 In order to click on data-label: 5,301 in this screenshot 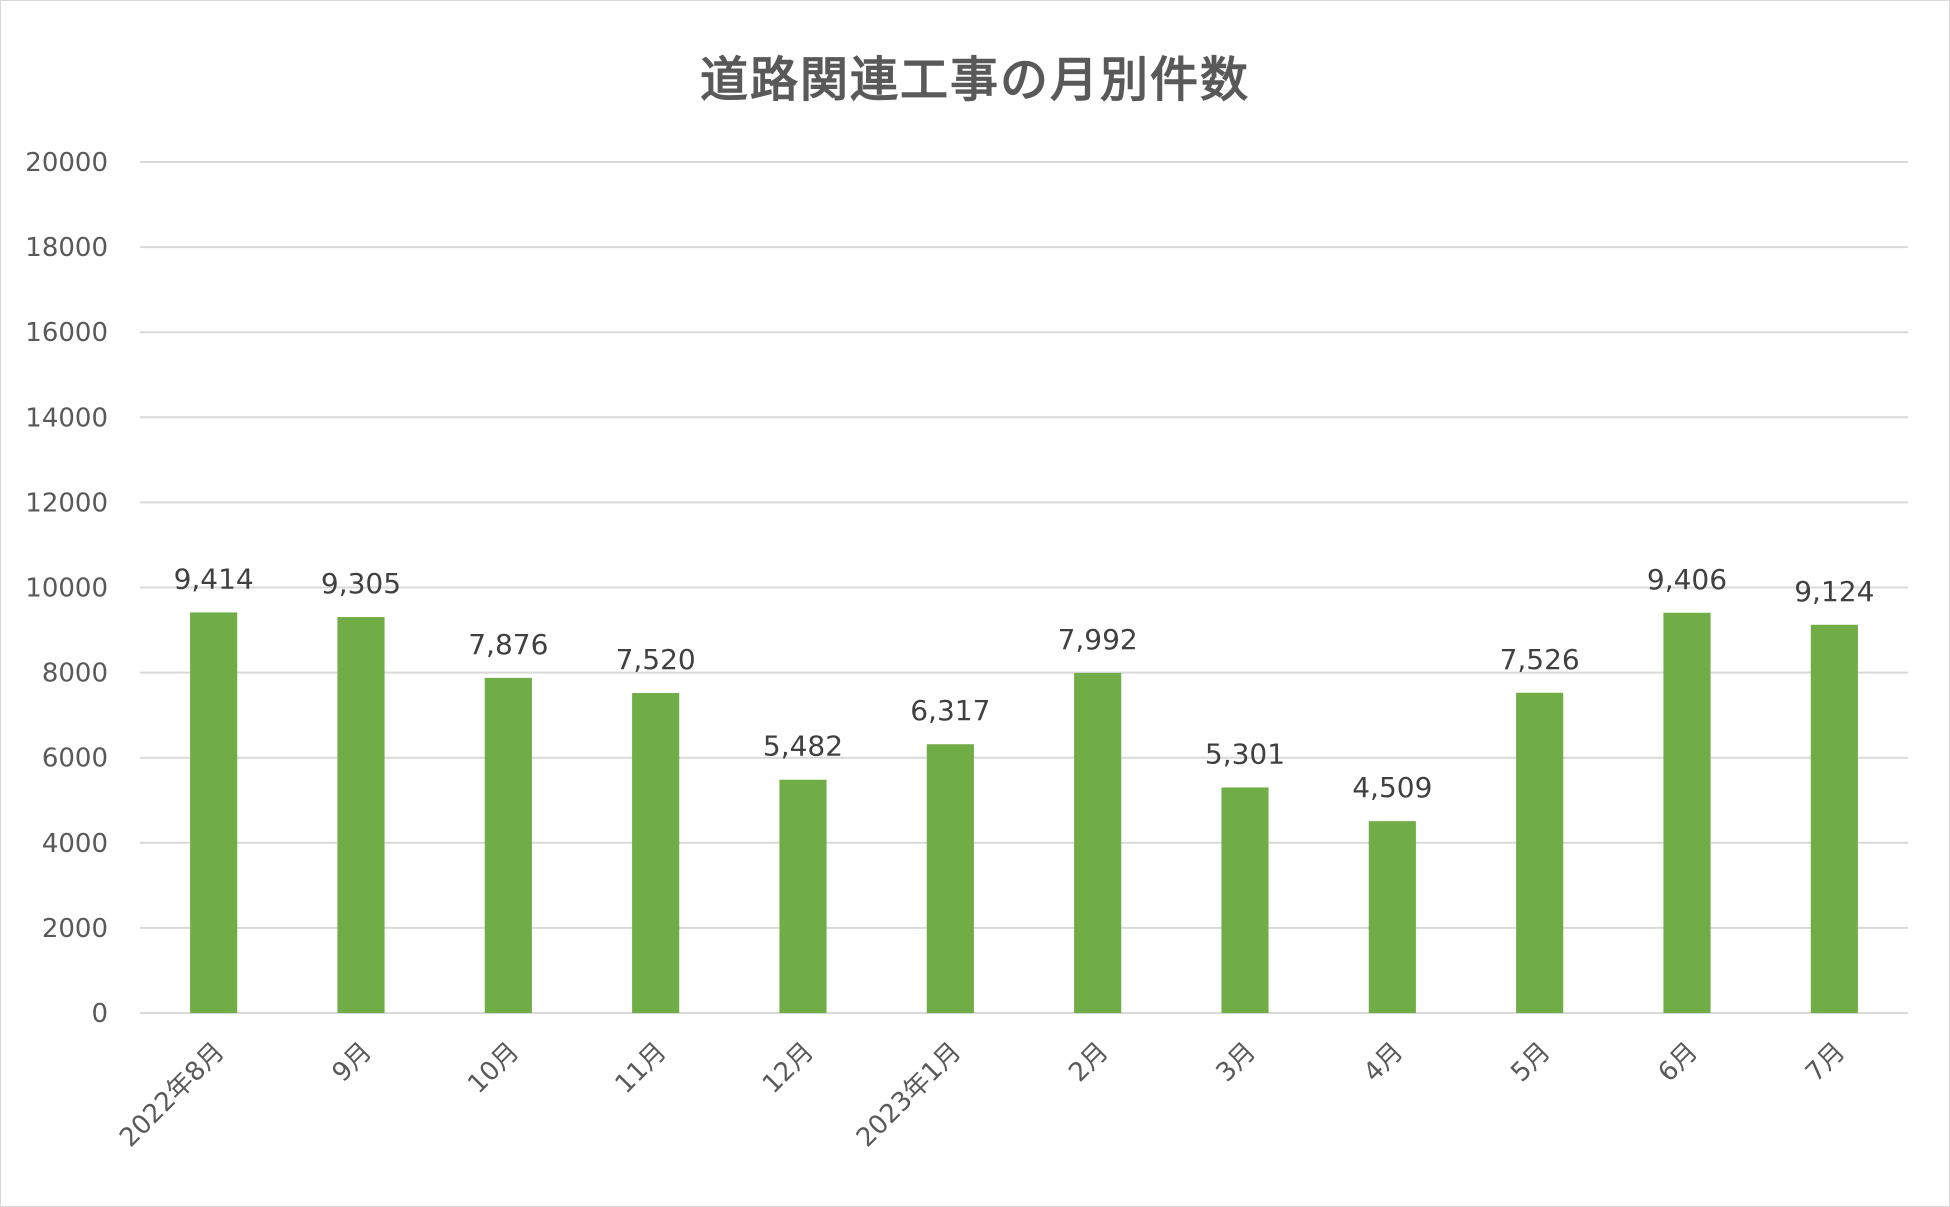, I will do `click(1245, 753)`.